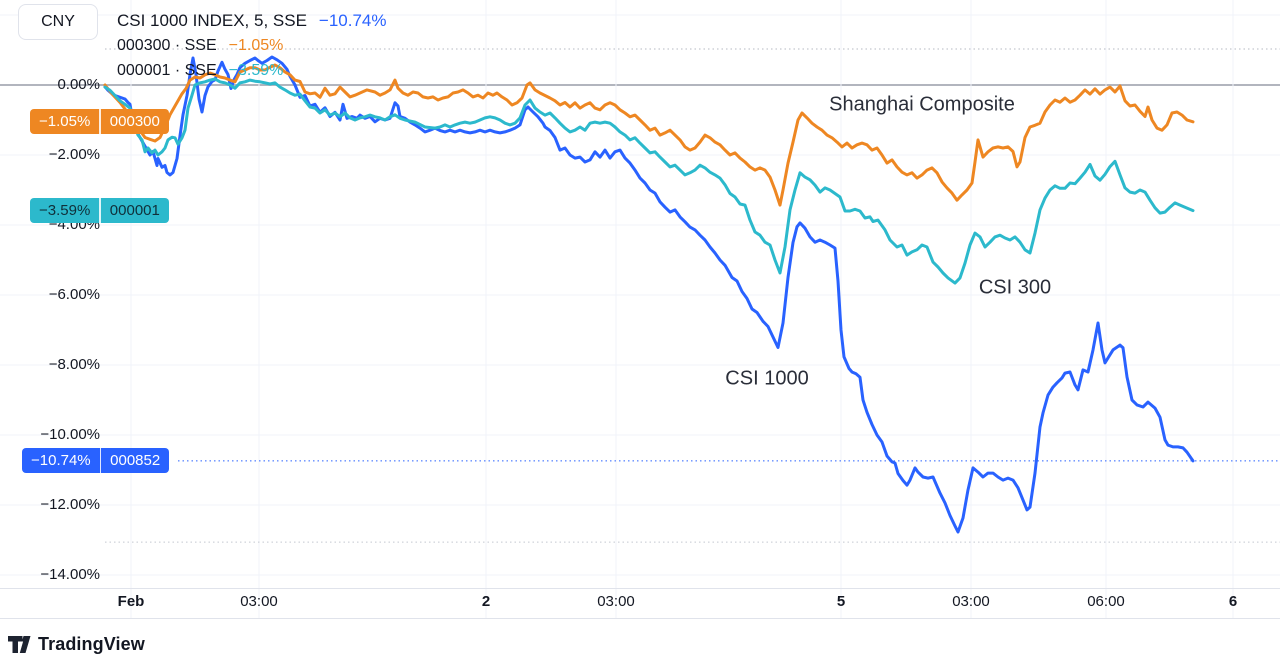 This screenshot has width=1280, height=672. Describe the element at coordinates (70, 574) in the screenshot. I see `y-axis-label: −14.00%` at that location.